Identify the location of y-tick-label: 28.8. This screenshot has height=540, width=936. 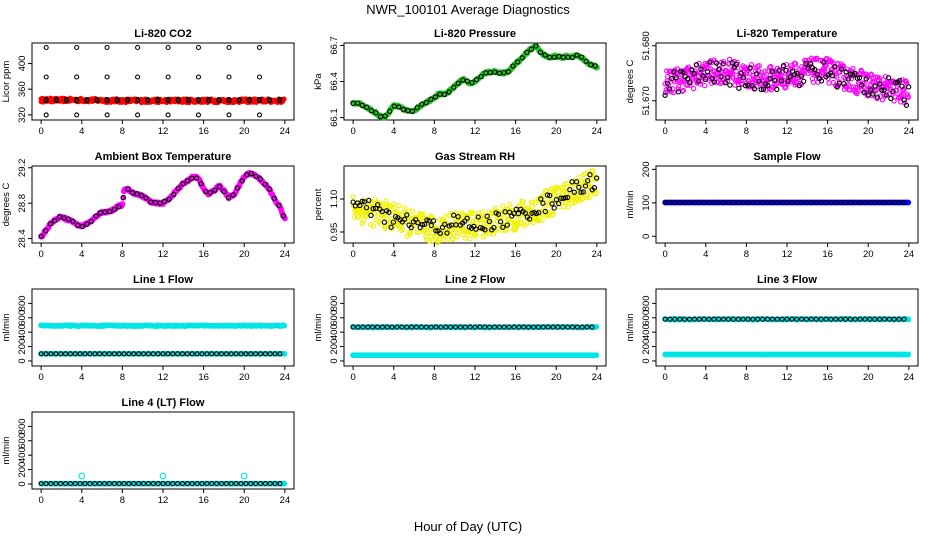
(22, 203).